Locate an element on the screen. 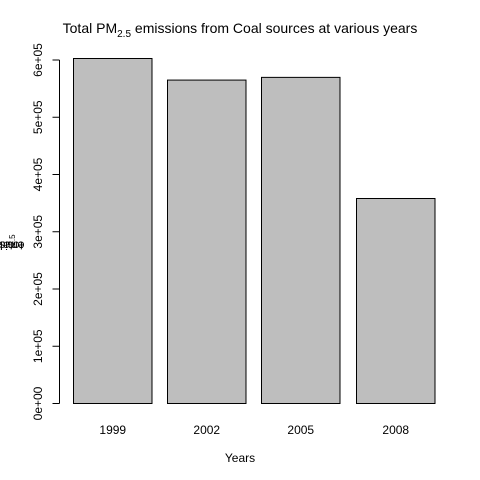 This screenshot has width=480, height=480. x-axis-label: Years is located at coordinates (240, 458).